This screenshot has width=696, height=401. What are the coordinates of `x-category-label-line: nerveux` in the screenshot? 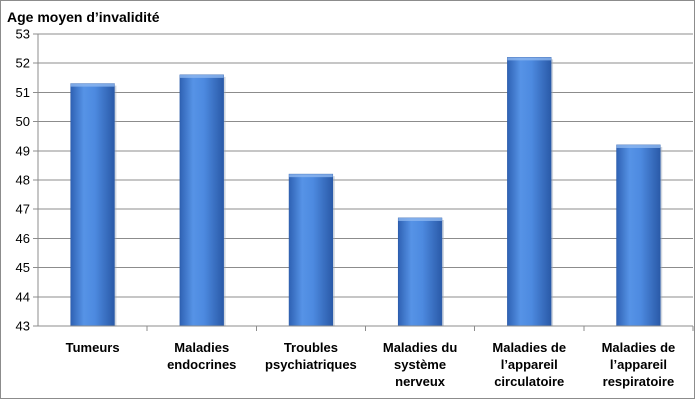 It's located at (420, 381).